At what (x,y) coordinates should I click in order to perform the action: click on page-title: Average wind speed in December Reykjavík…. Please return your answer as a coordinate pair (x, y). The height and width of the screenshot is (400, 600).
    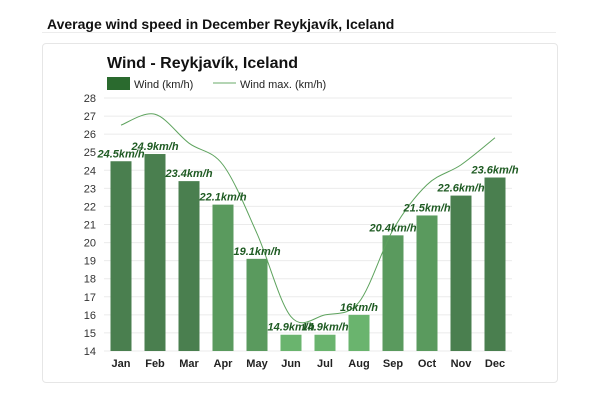
    Looking at the image, I should click on (221, 24).